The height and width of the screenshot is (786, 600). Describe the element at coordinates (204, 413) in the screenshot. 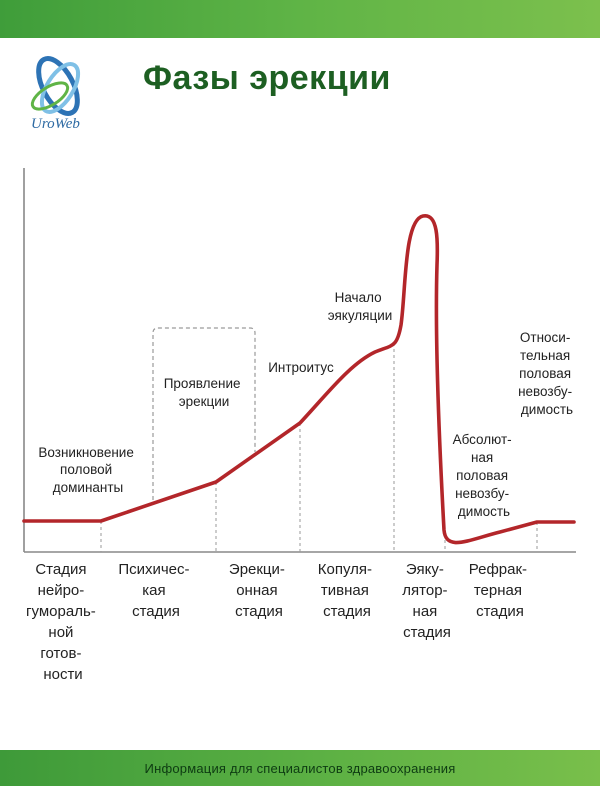

I see `manifestation-box` at that location.